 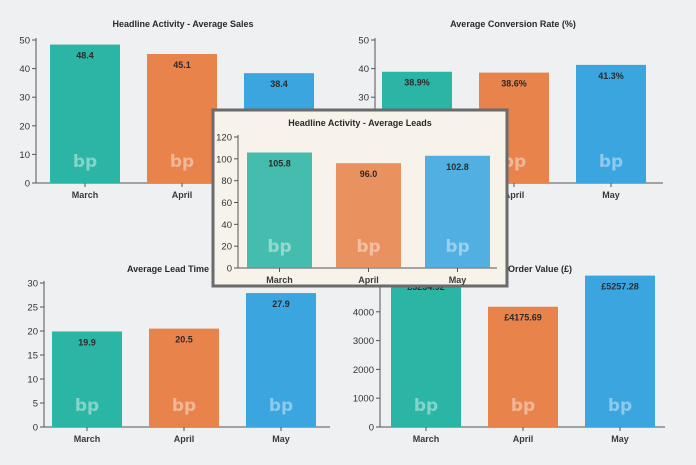 What do you see at coordinates (224, 159) in the screenshot?
I see `y-tick-label: 100` at bounding box center [224, 159].